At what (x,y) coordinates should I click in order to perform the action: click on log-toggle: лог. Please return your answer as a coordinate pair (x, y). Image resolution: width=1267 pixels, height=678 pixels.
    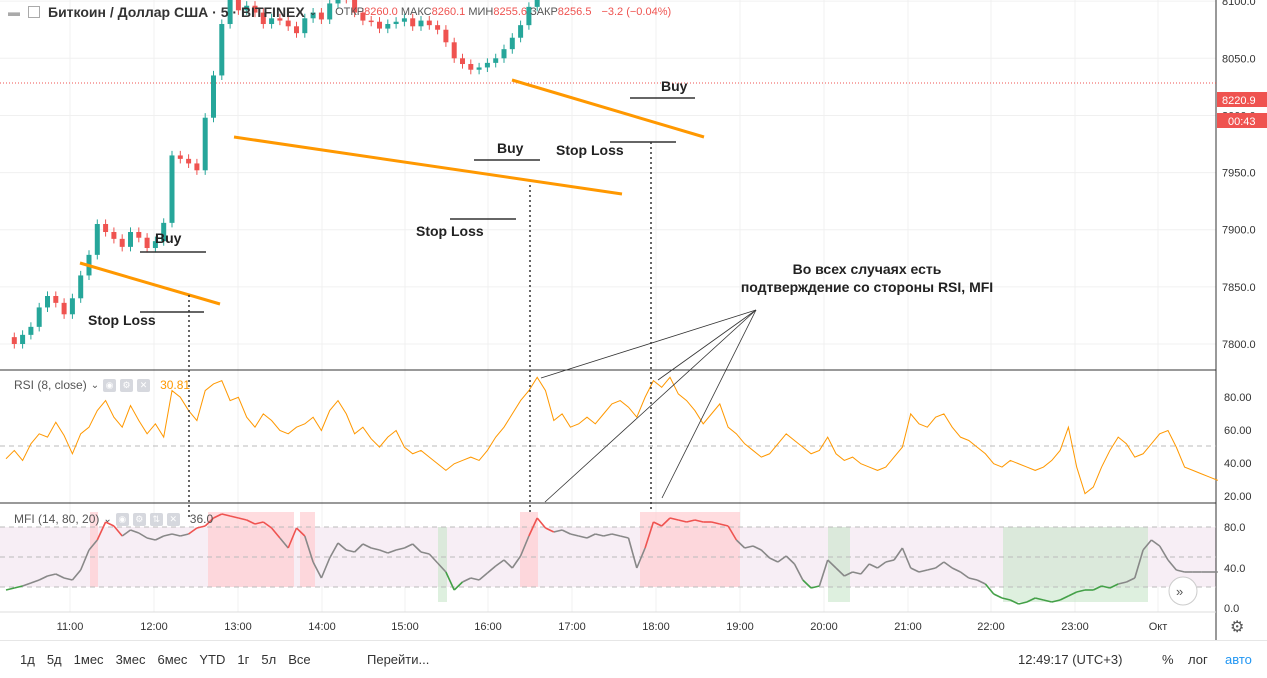
    Looking at the image, I should click on (1198, 659).